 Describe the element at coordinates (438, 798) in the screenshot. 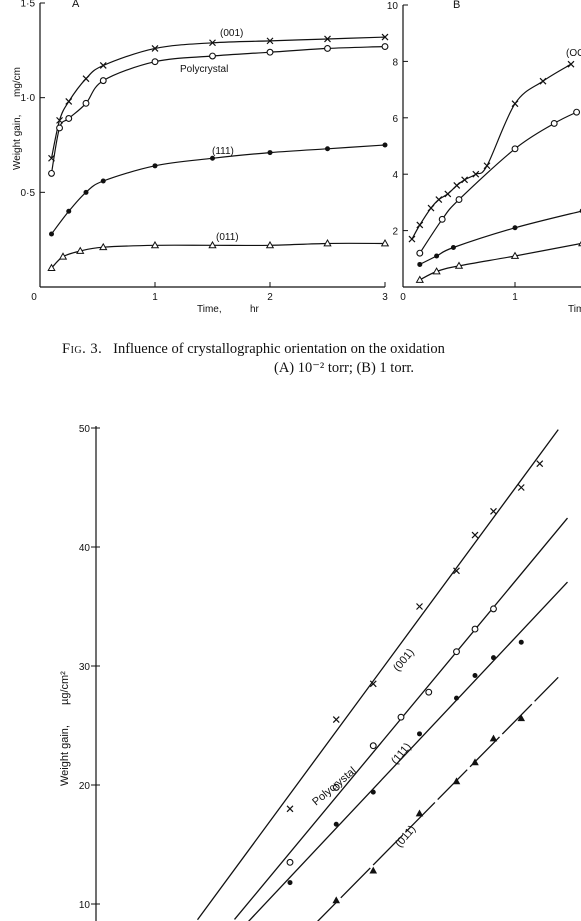

I see `lower-series-line` at that location.